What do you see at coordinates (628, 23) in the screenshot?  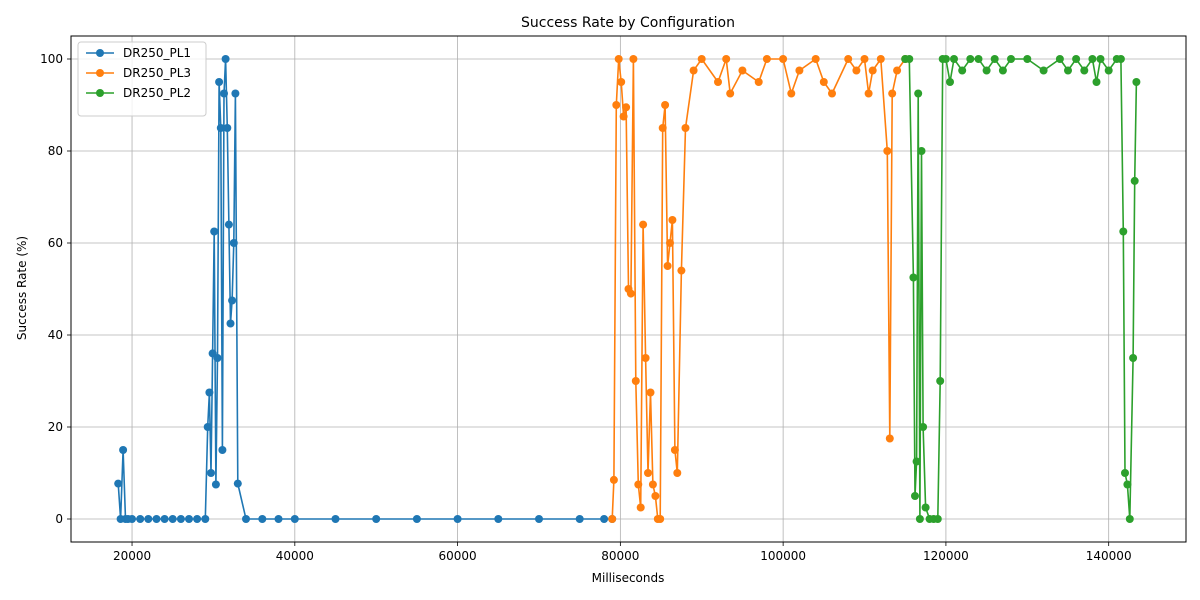 I see `chart-title: Success Rate by Configuration` at bounding box center [628, 23].